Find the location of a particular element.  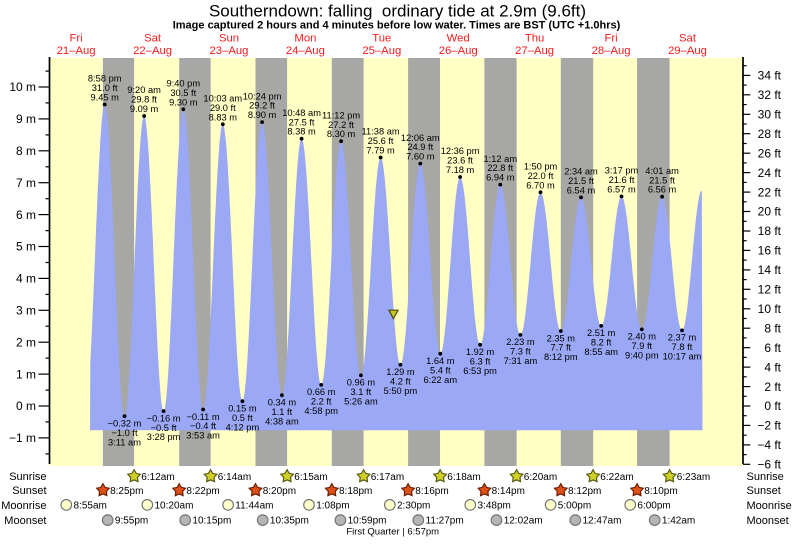

svg-text: −0.32 m is located at coordinates (125, 424).